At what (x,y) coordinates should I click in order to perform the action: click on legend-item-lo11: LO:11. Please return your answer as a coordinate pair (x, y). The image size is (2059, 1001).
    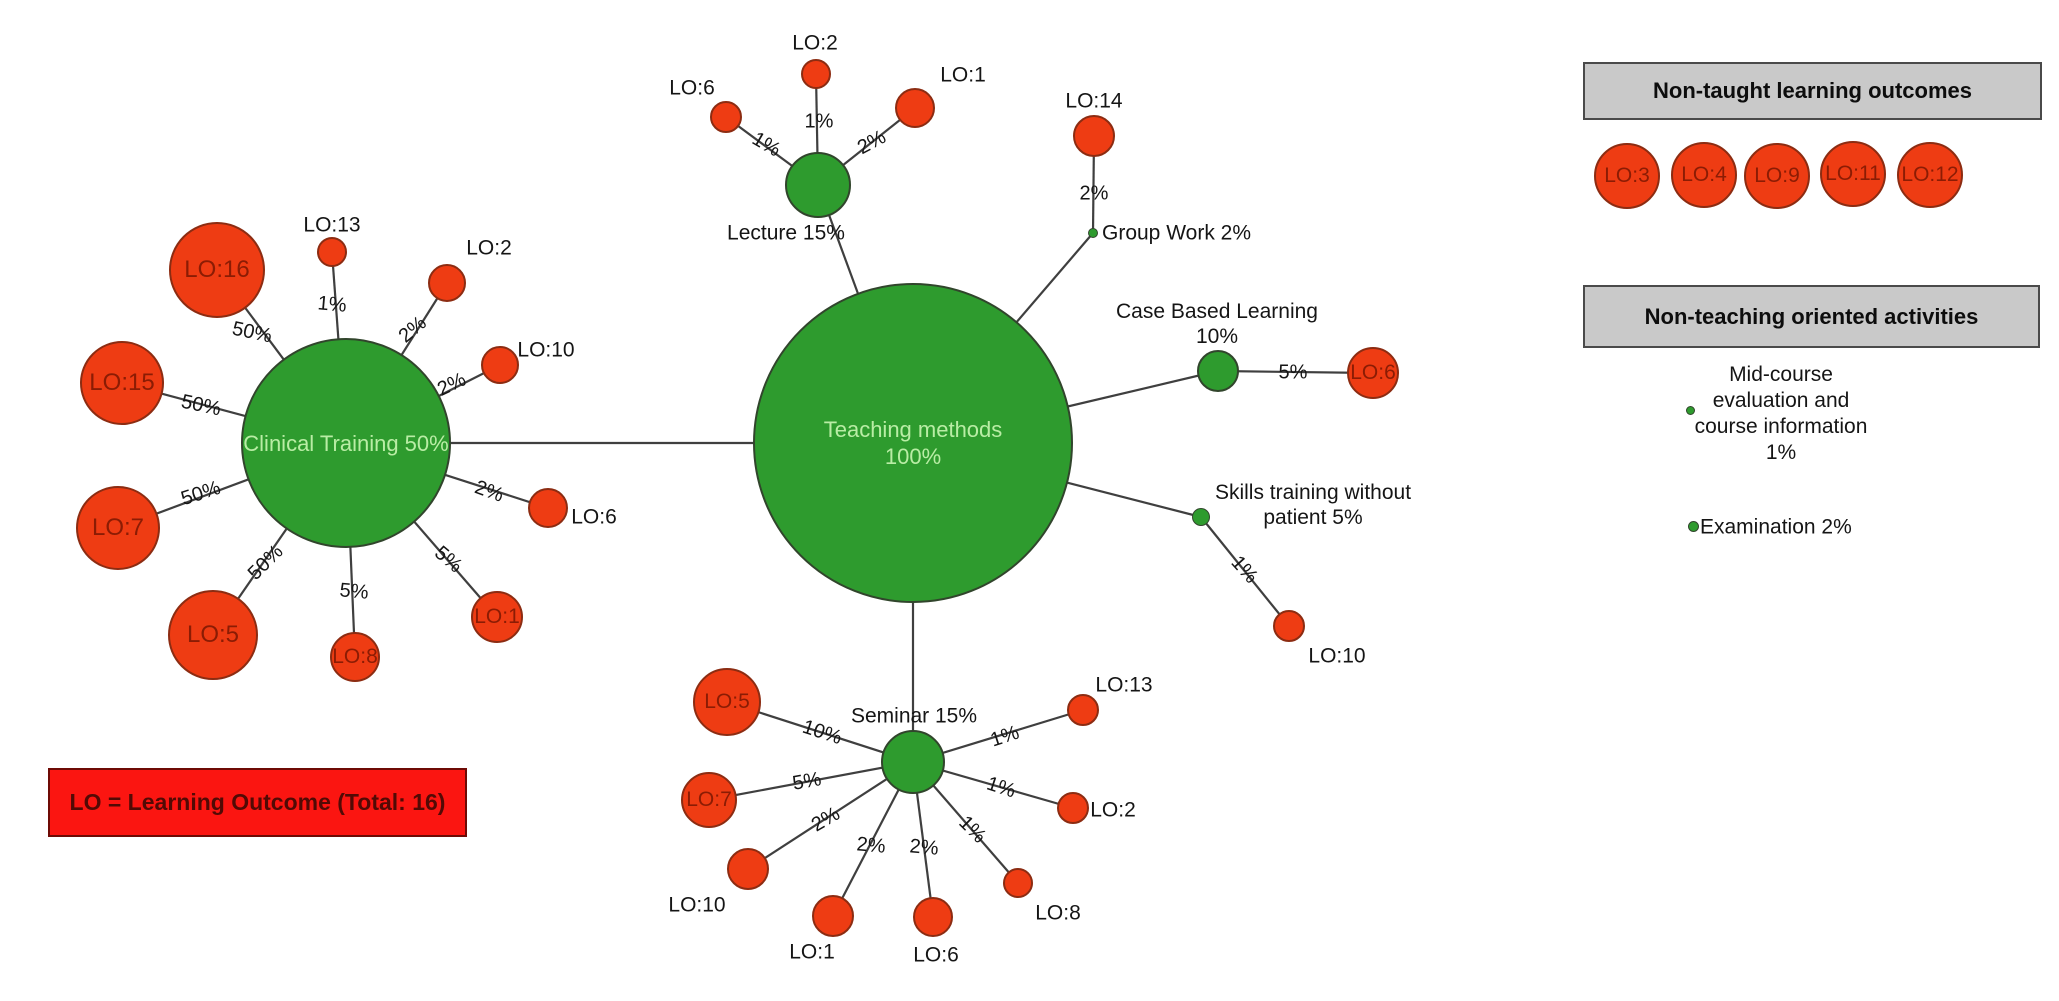
    Looking at the image, I should click on (1853, 174).